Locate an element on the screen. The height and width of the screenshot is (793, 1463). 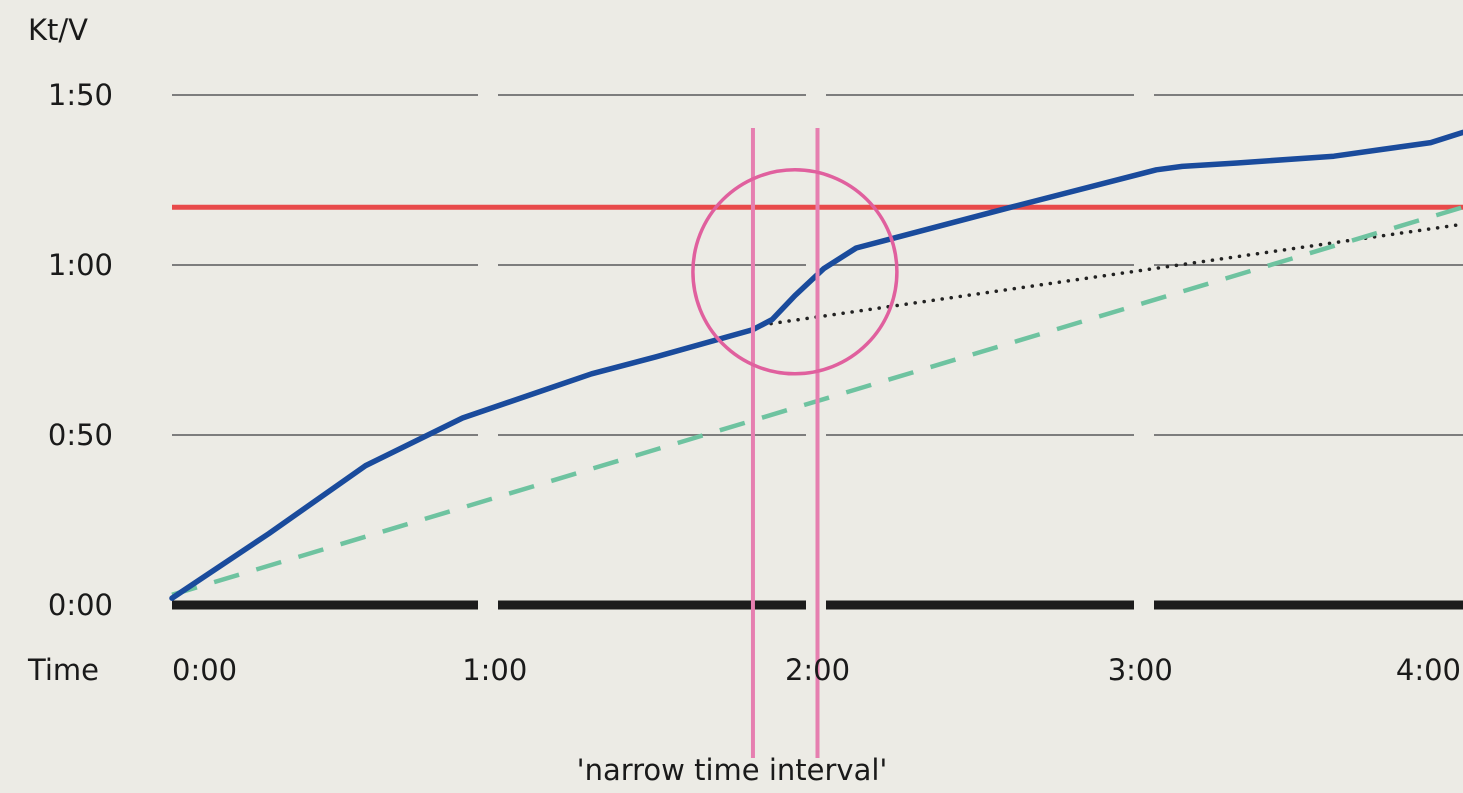
x-tick-label: 4:00 is located at coordinates (1428, 670).